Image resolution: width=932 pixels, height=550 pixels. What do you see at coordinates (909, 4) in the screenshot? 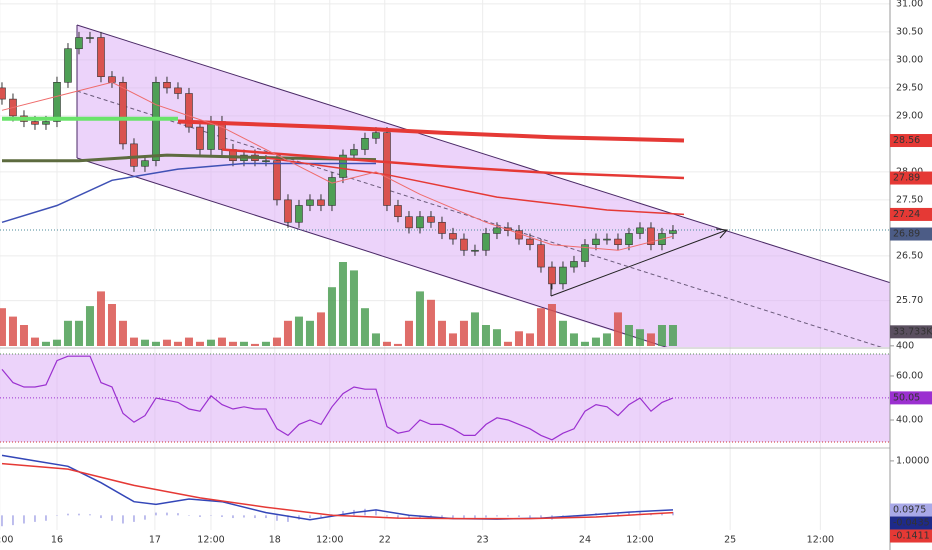
I see `y-tick-label: 31.00` at bounding box center [909, 4].